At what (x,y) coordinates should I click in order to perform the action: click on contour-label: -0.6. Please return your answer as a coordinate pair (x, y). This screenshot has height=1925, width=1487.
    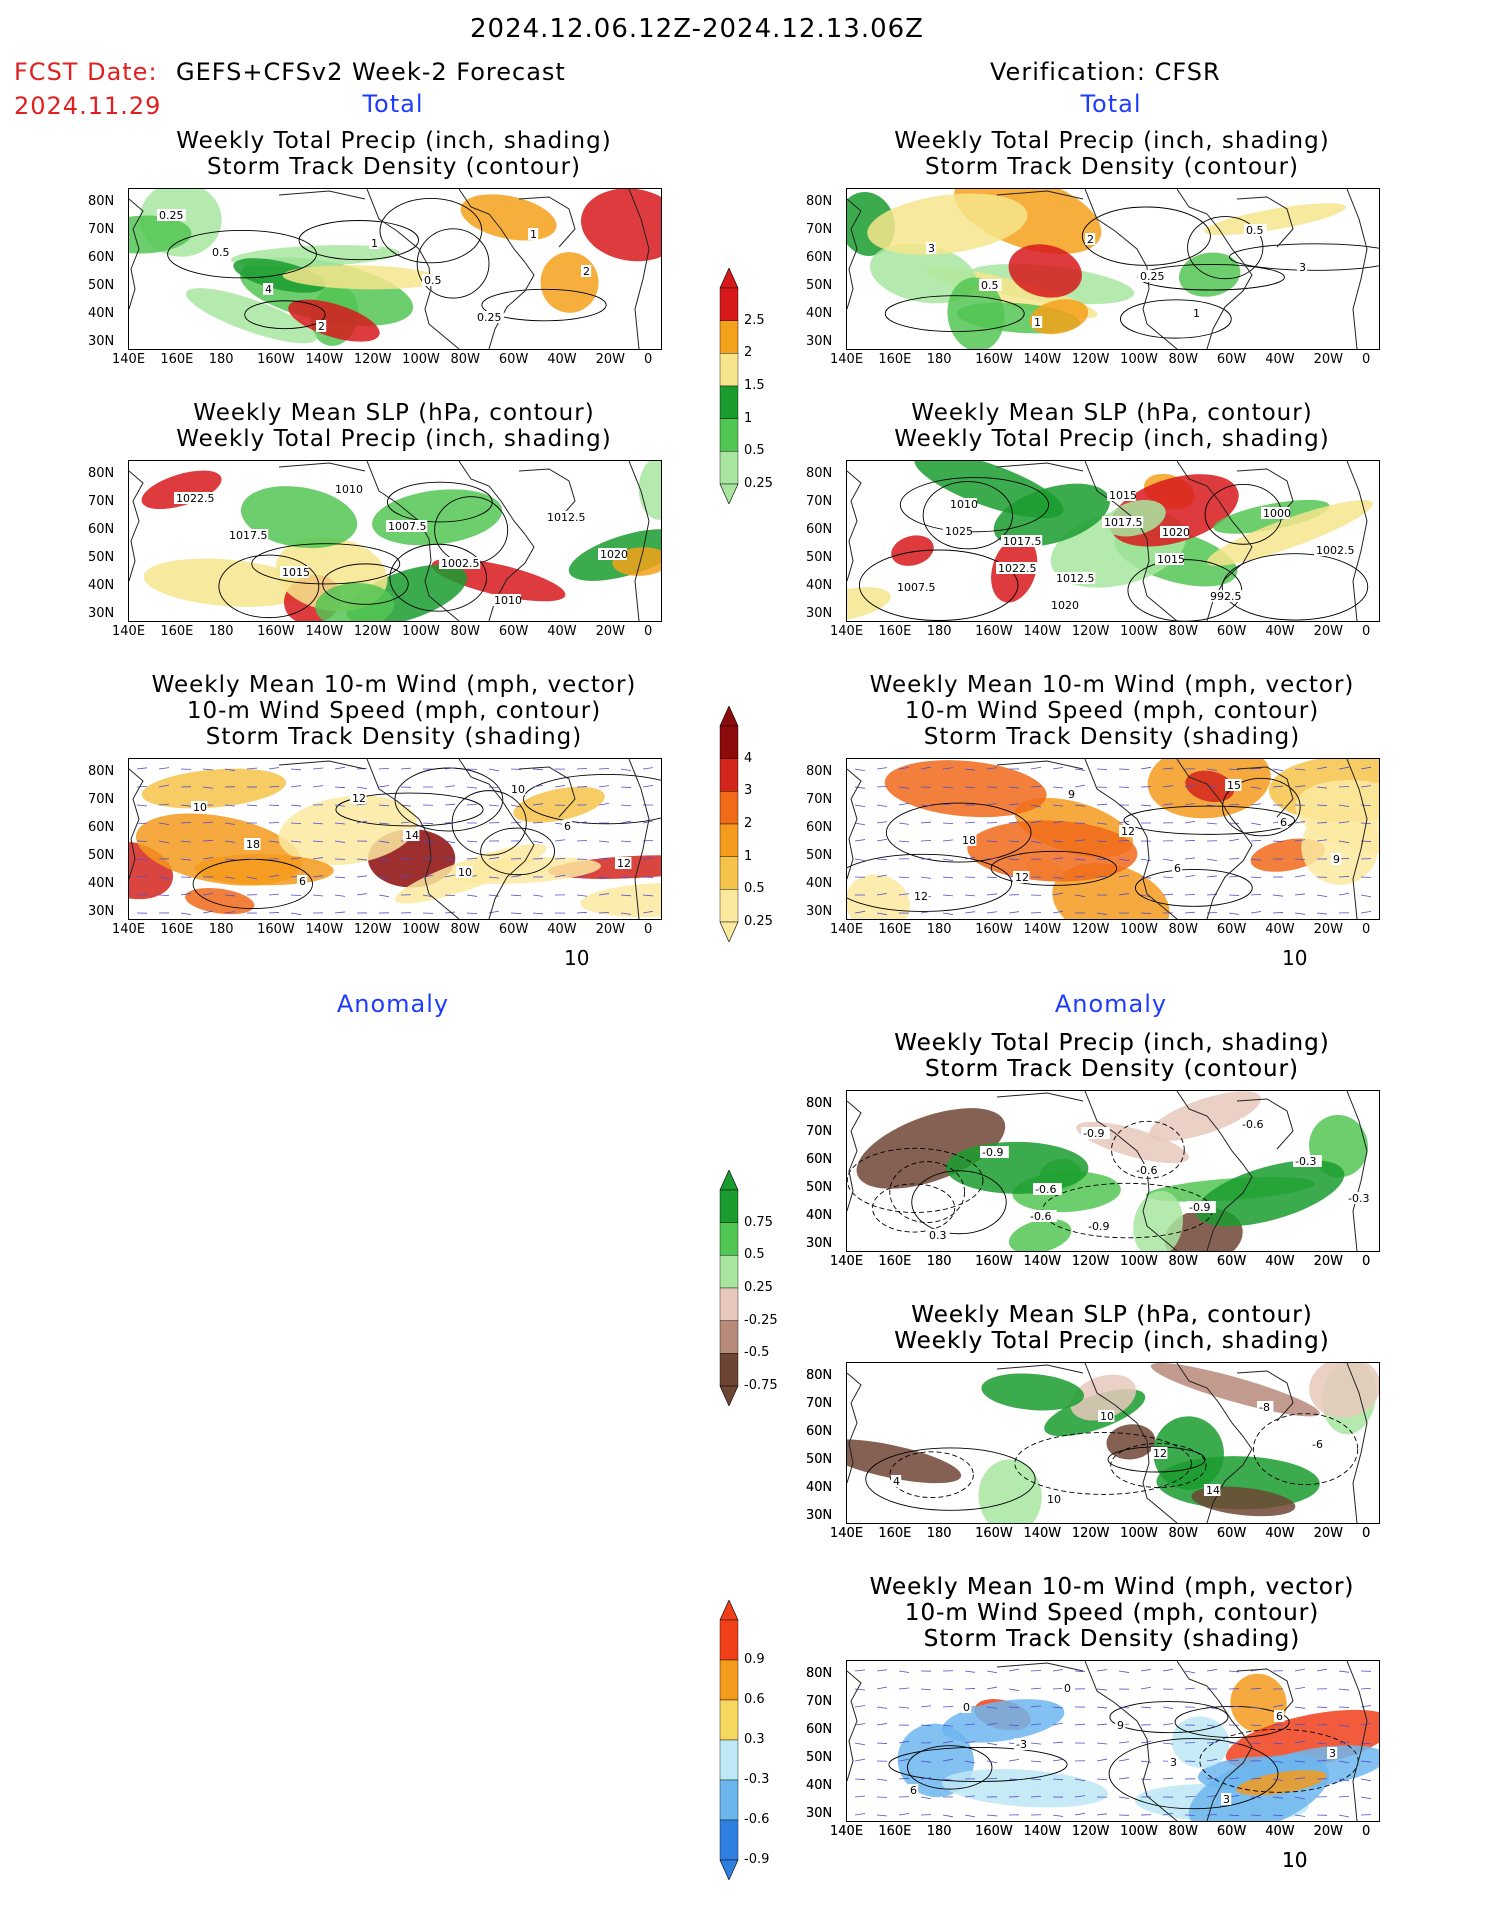
    Looking at the image, I should click on (1040, 1216).